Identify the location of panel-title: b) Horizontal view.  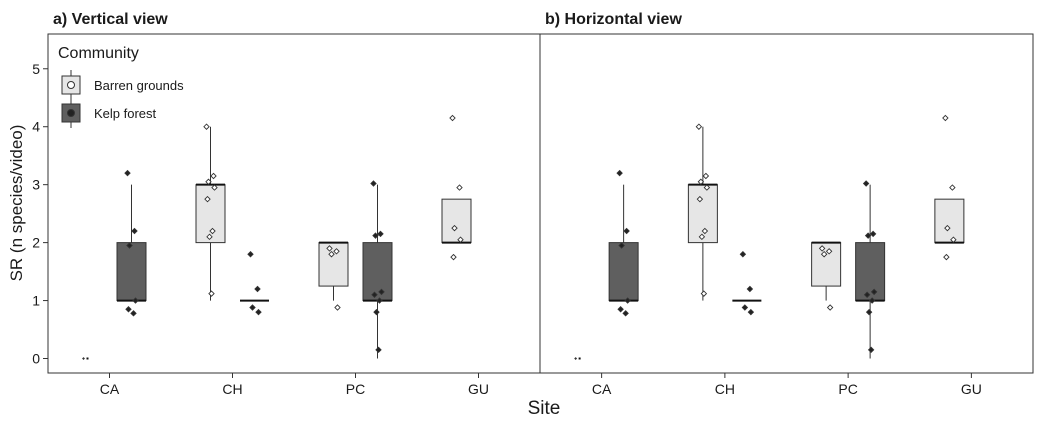
(613, 19).